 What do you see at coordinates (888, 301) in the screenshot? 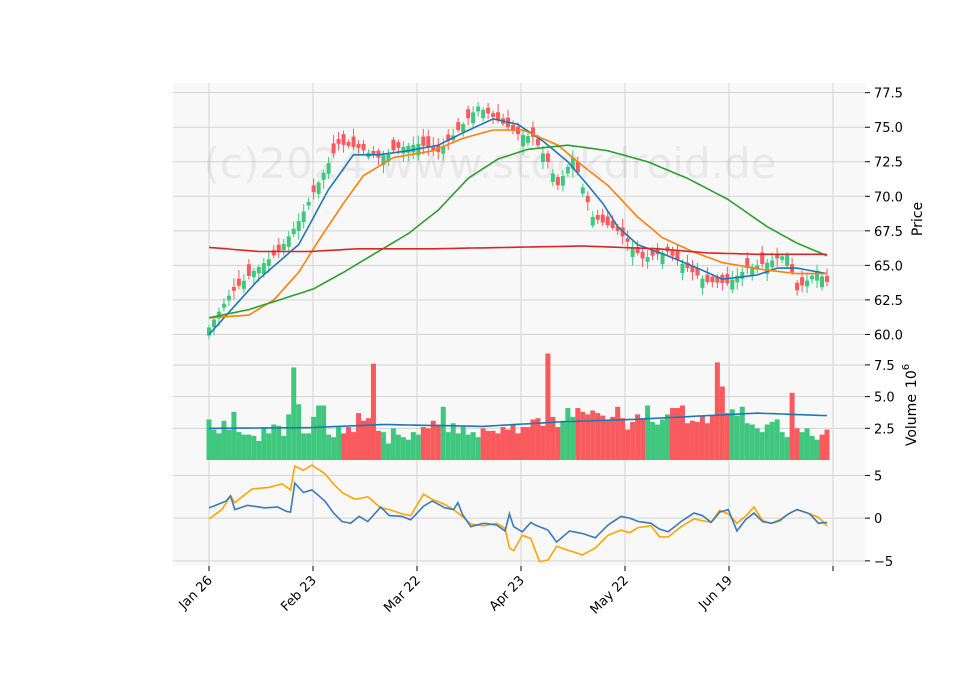
I see `price-y-tick-label: 62.5` at bounding box center [888, 301].